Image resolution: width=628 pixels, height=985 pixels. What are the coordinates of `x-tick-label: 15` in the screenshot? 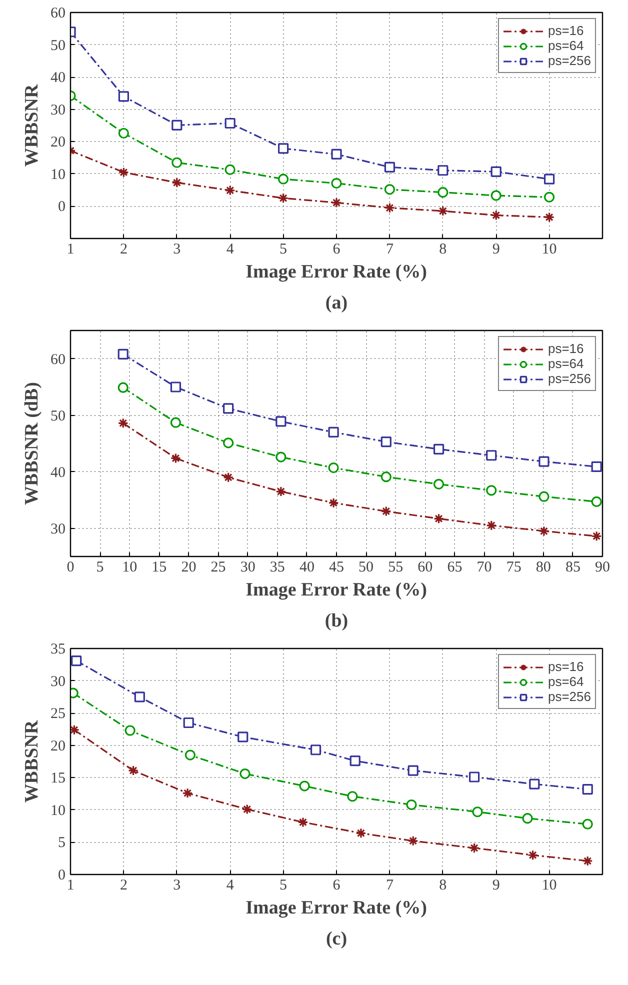 It's located at (159, 568).